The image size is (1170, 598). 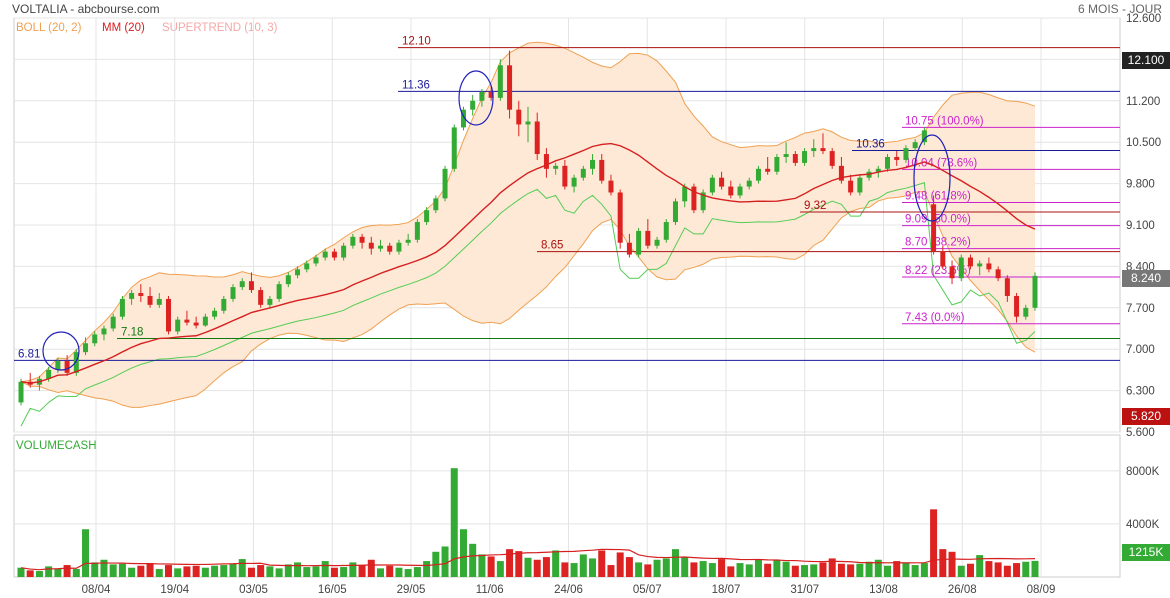 I want to click on y-tick-label: 5.600, so click(x=1140, y=433).